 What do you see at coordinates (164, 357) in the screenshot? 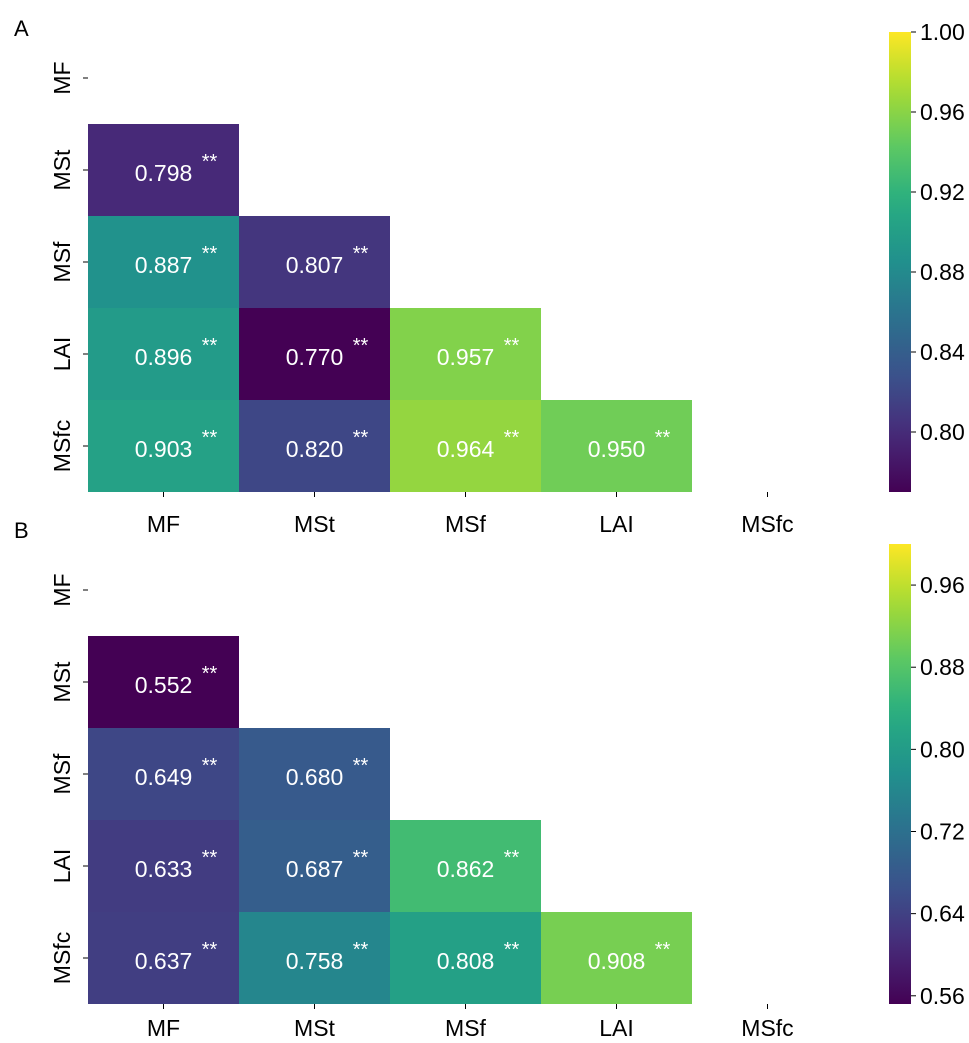
I see `cell-value-label: 0.896` at bounding box center [164, 357].